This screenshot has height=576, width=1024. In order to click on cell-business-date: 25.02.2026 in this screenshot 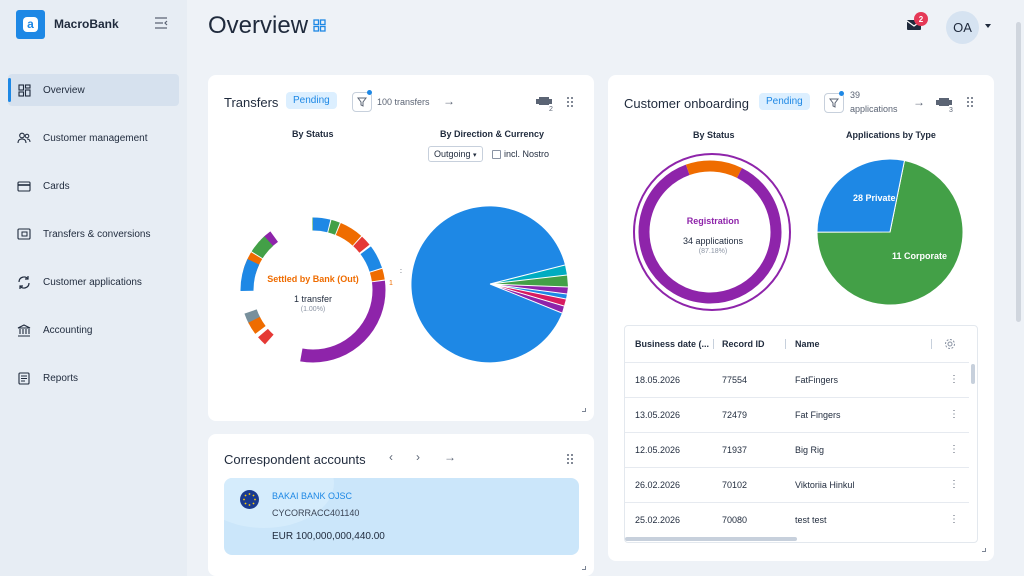, I will do `click(658, 520)`.